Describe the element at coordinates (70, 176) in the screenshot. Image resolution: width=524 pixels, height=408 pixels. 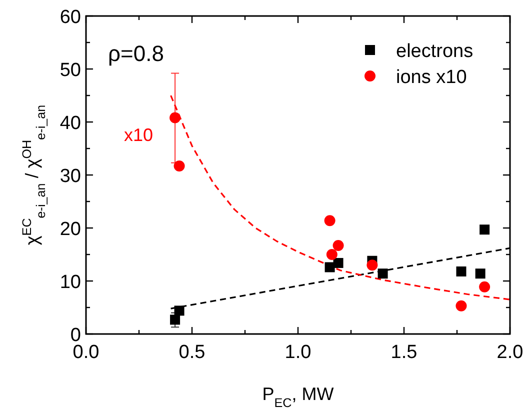
I see `y-tick-label: 30` at that location.